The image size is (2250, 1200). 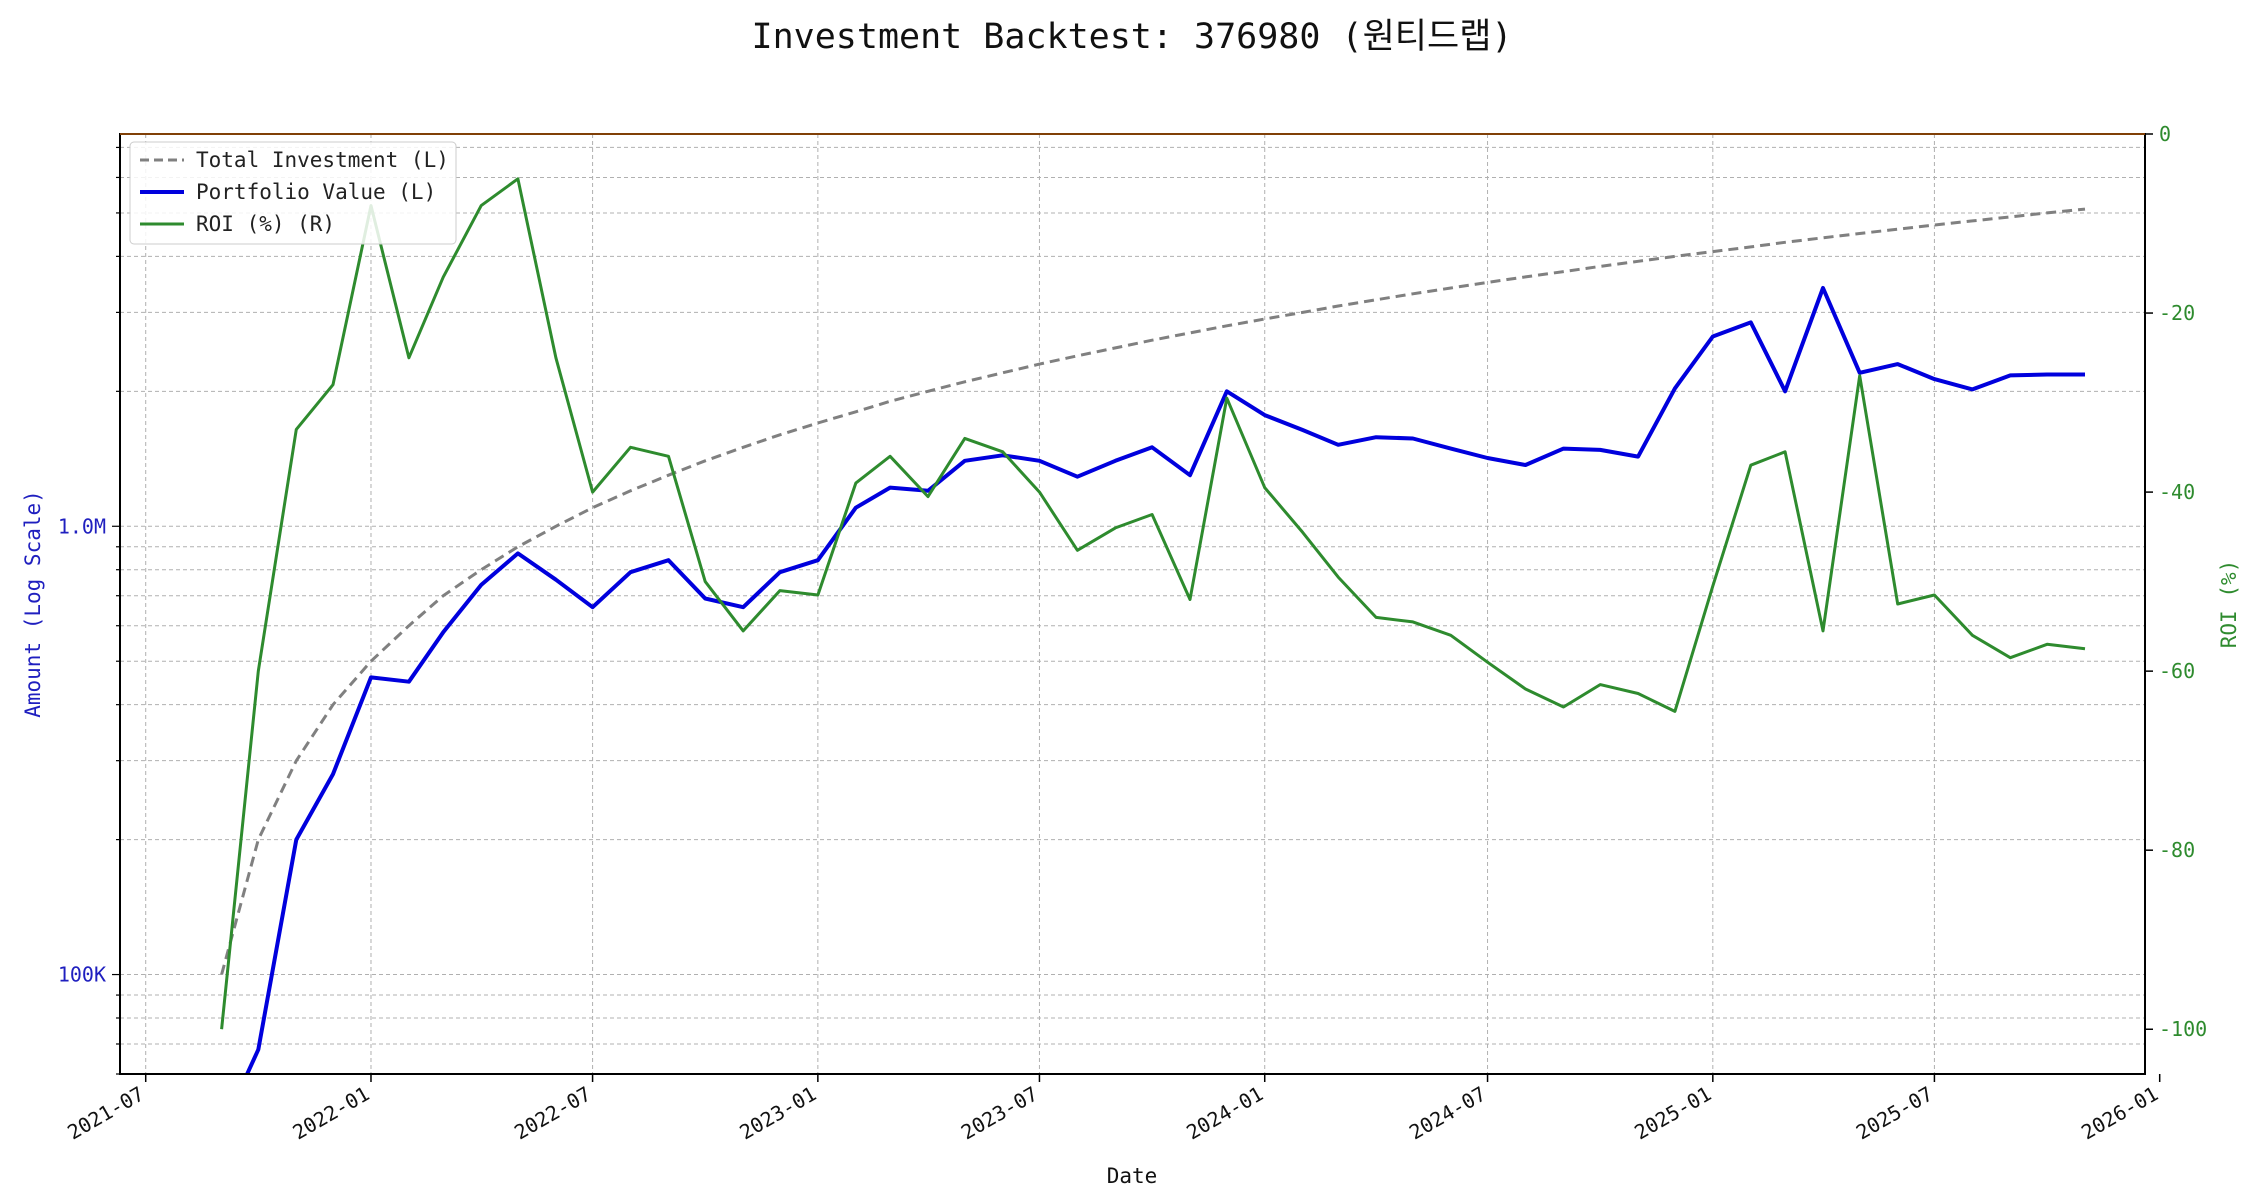 I want to click on legend-label-portfolio-value: Portfolio Value (L), so click(x=316, y=192).